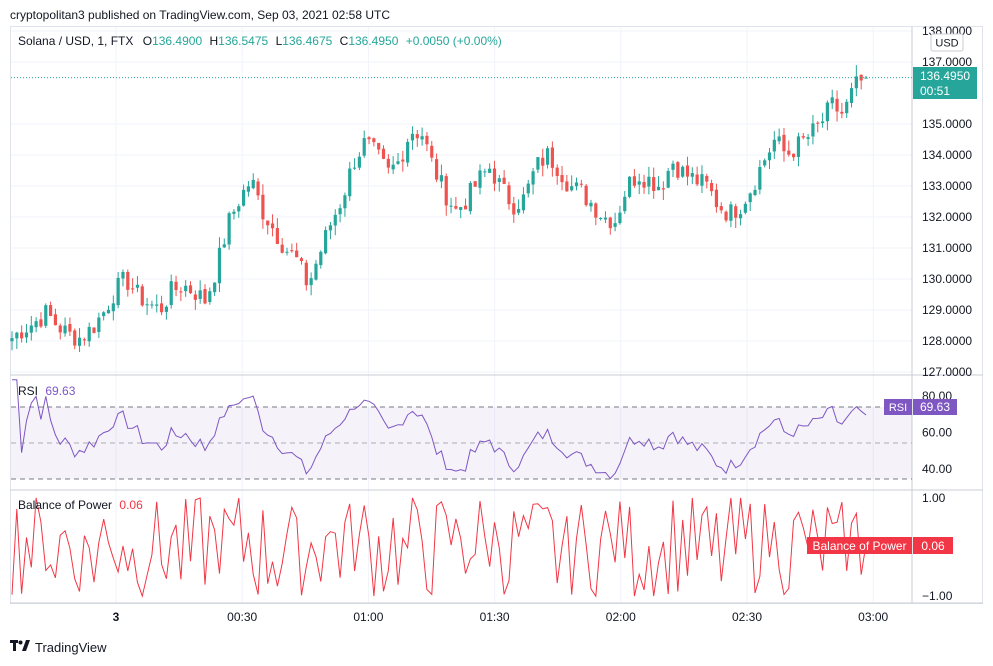  I want to click on bop-value-tag, so click(933, 545).